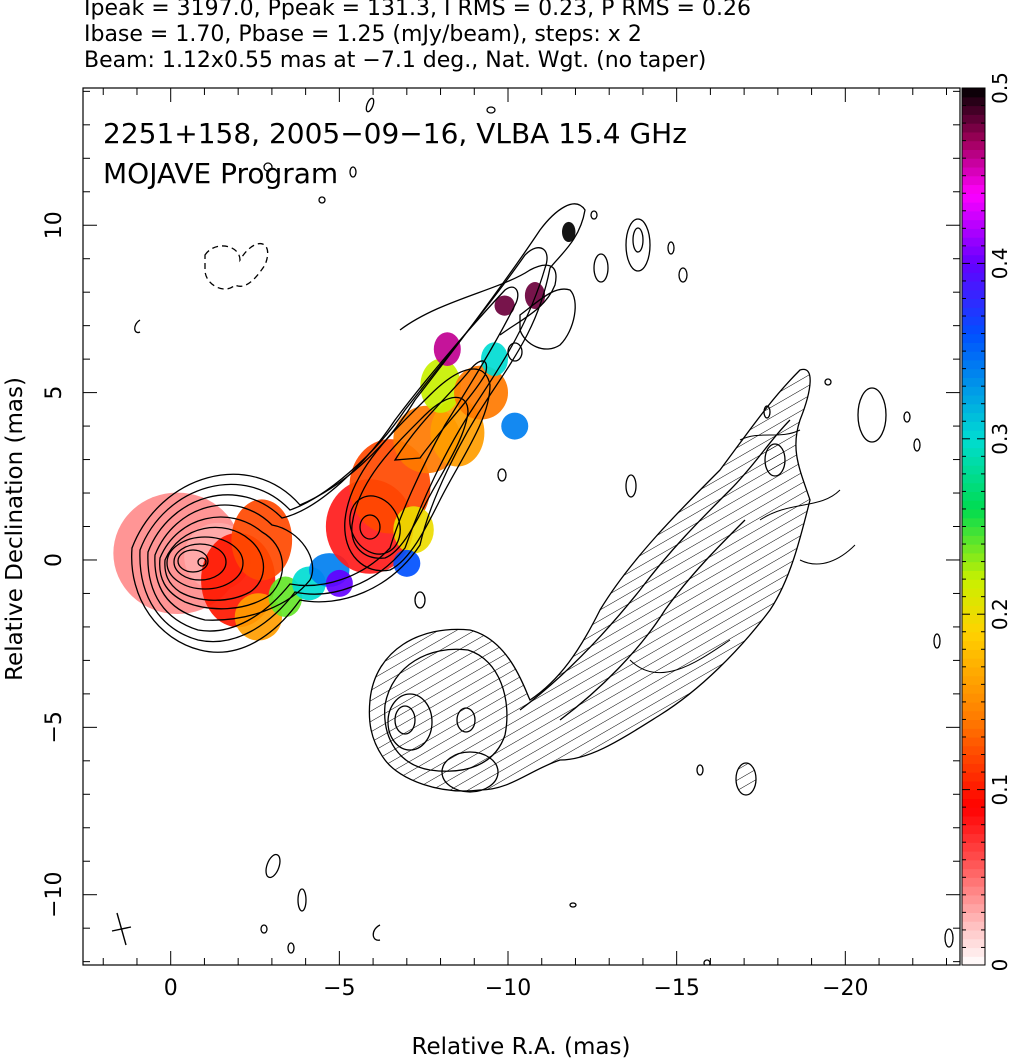  I want to click on outer-jet-contours, so click(543, 409).